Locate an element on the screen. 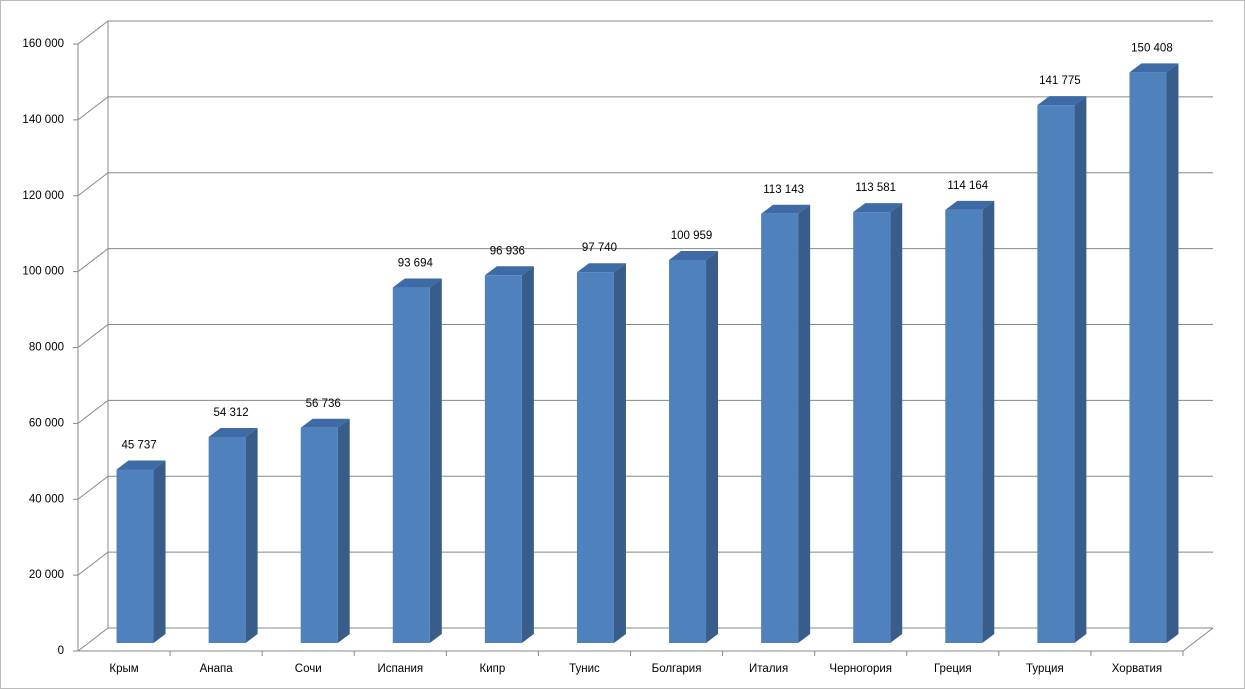  x-tick-label: Сочи is located at coordinates (308, 669).